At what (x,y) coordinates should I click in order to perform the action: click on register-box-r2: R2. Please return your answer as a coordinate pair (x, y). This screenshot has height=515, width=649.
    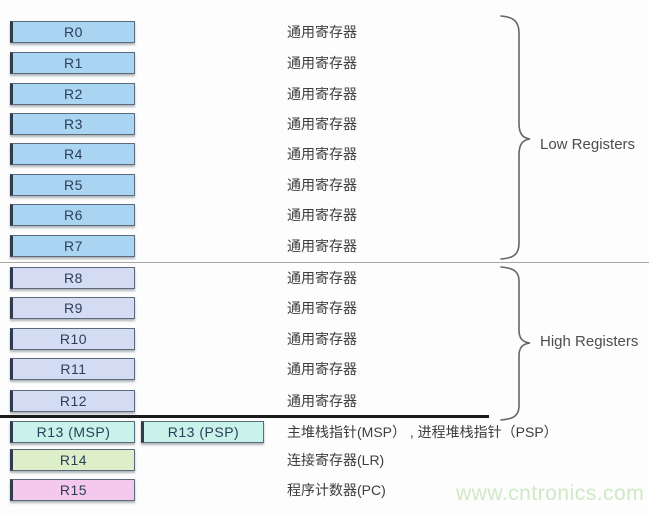
    Looking at the image, I should click on (72, 94).